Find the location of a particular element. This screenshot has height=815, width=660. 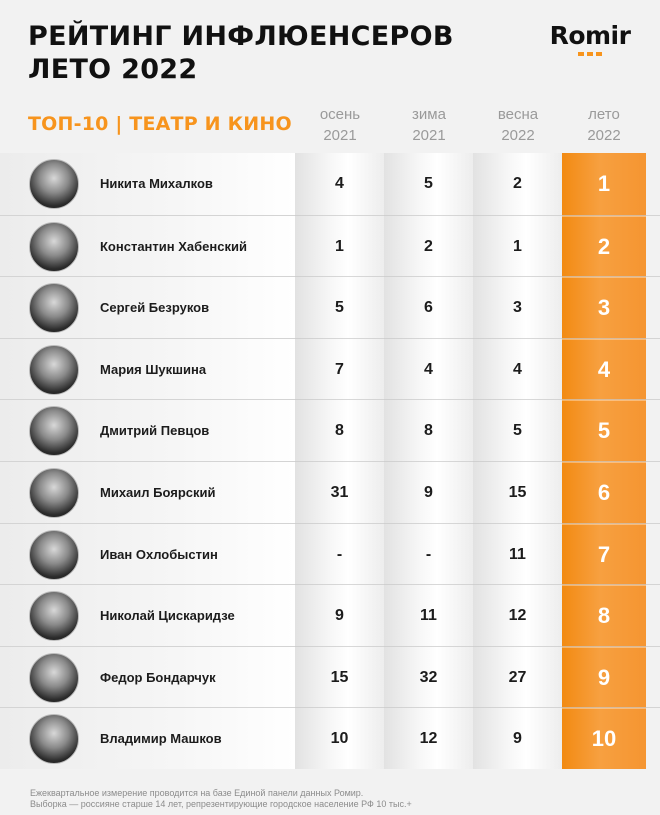

person-name: Дмитрий Певцов is located at coordinates (155, 431).